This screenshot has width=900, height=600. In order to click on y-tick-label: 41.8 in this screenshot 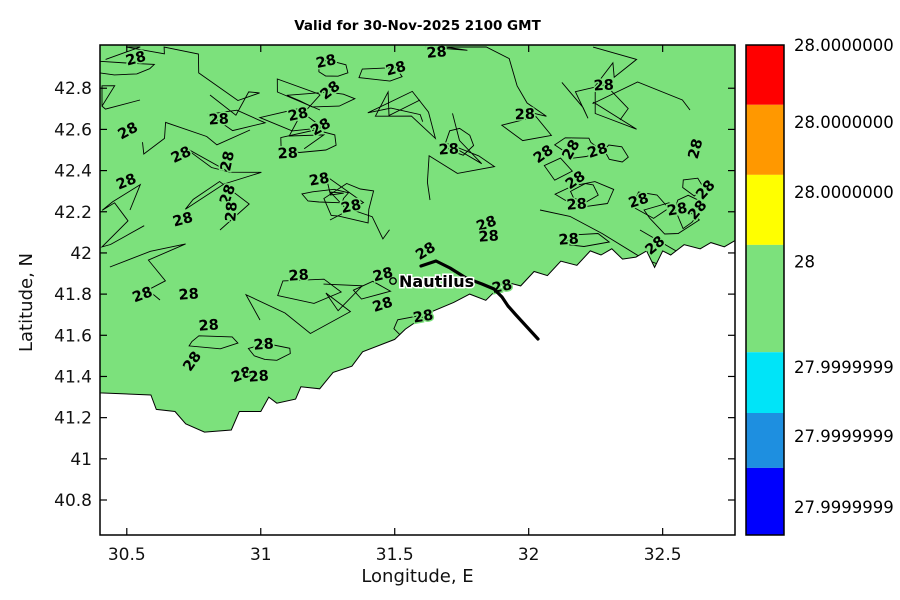, I will do `click(73, 295)`.